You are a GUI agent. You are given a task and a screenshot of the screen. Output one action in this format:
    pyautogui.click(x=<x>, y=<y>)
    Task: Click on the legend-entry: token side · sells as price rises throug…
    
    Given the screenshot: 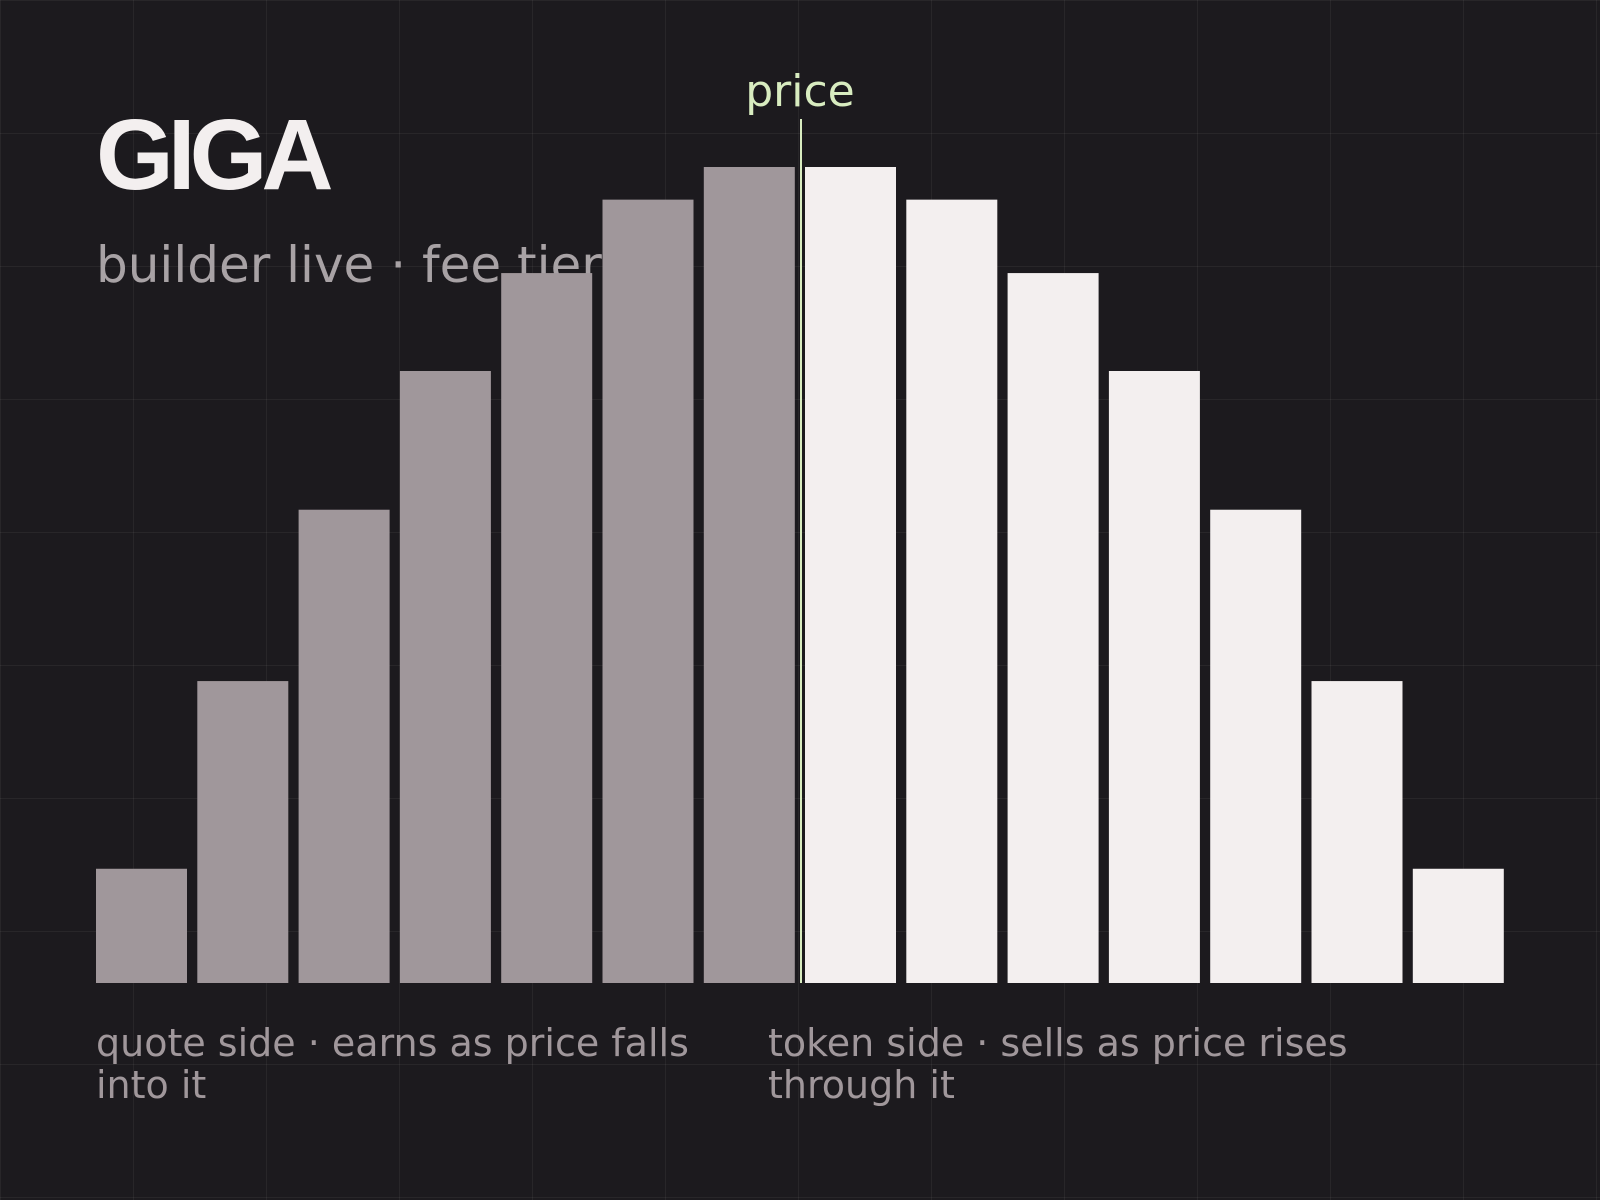 What is the action you would take?
    pyautogui.click(x=1058, y=1064)
    